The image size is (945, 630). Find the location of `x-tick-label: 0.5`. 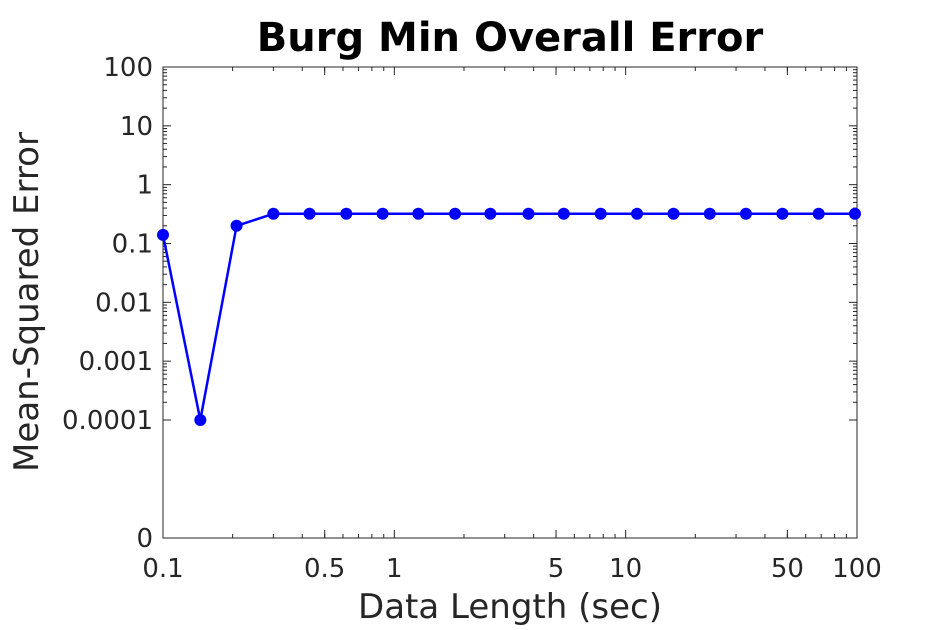

x-tick-label: 0.5 is located at coordinates (324, 569).